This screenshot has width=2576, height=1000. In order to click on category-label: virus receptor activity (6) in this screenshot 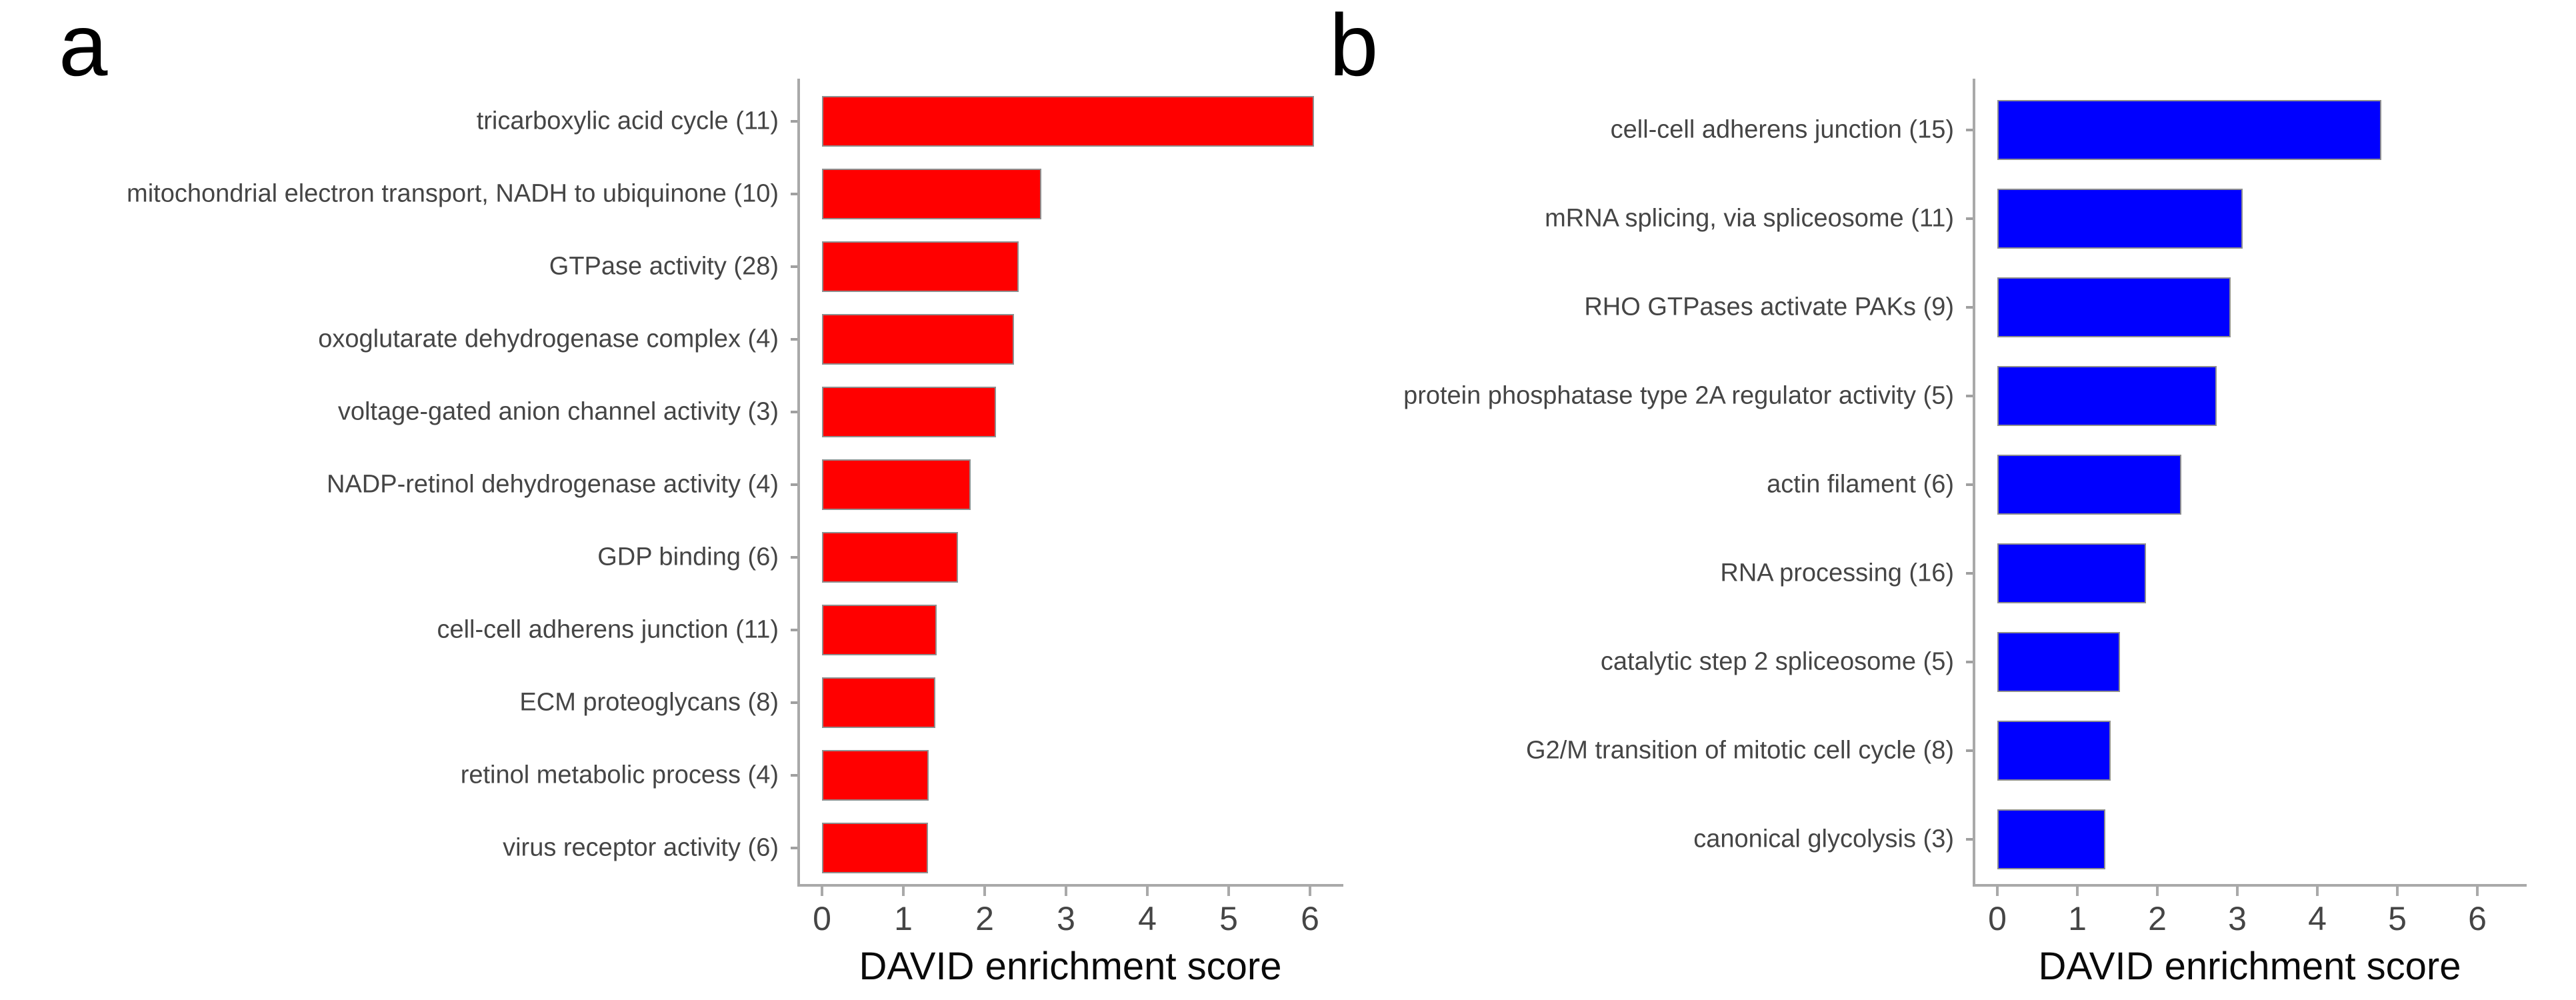, I will do `click(641, 847)`.